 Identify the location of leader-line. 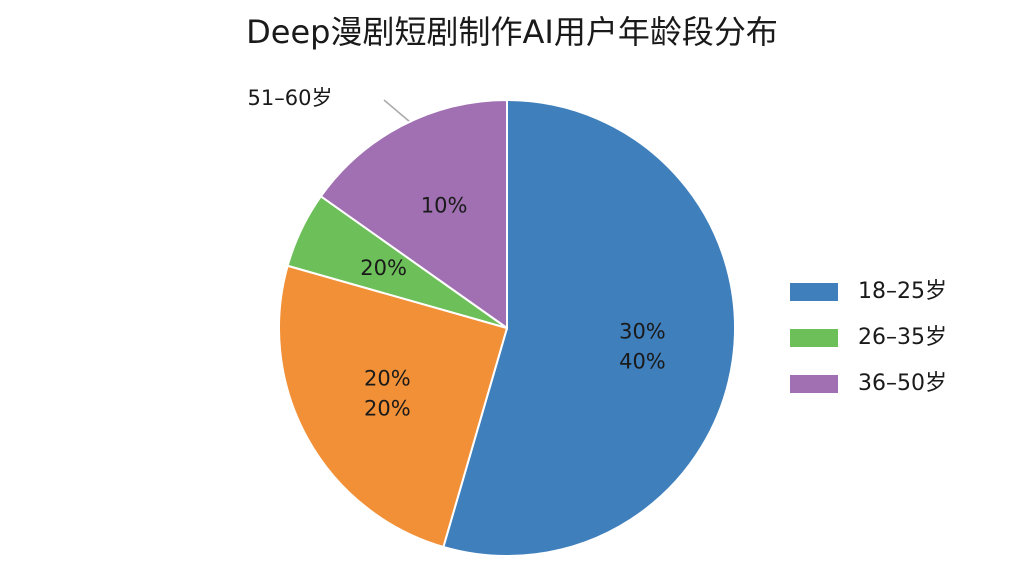
(397, 111).